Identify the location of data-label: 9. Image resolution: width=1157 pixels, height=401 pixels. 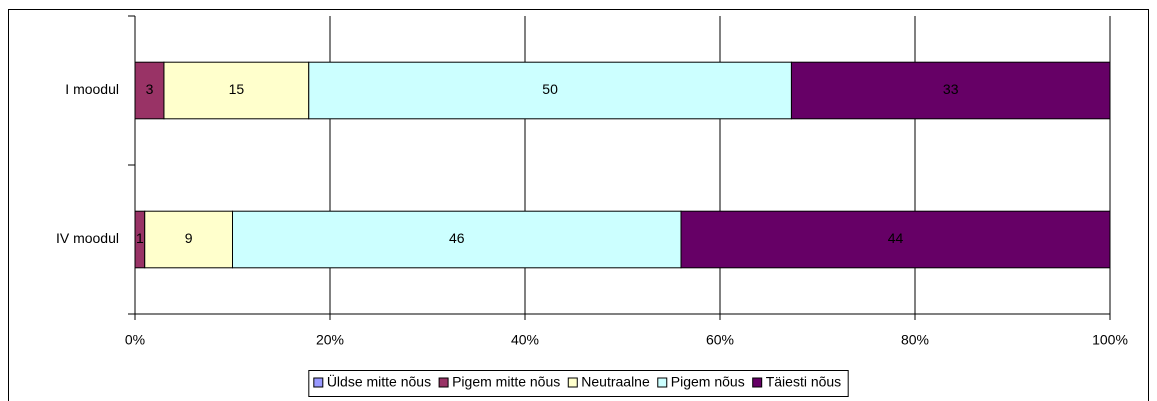
(189, 238).